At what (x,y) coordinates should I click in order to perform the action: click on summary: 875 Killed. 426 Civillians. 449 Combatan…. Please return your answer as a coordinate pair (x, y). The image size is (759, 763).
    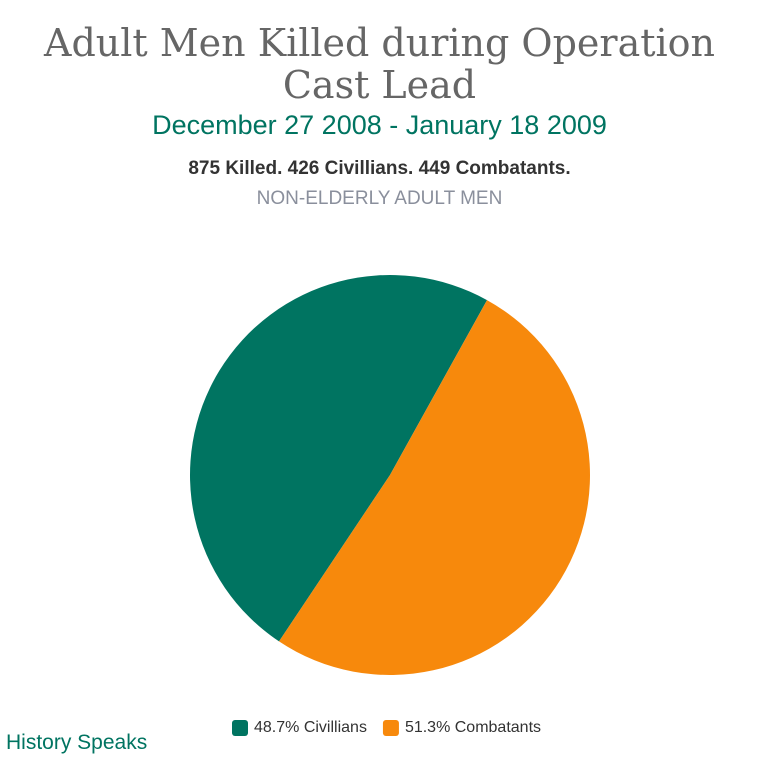
    Looking at the image, I should click on (379, 168).